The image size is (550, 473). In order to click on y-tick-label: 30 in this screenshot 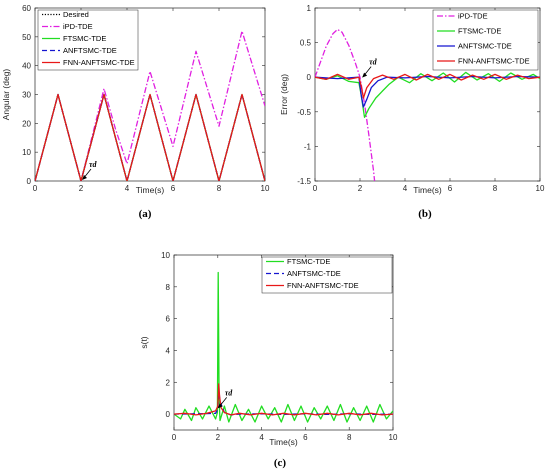, I will do `click(26, 95)`.